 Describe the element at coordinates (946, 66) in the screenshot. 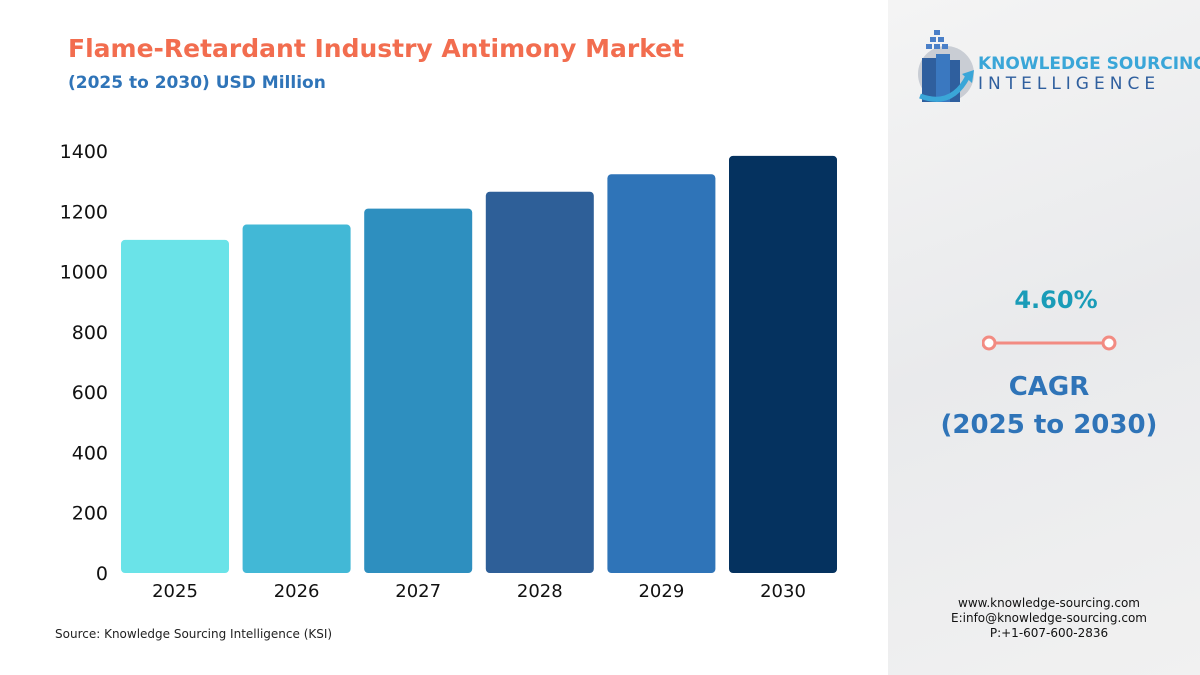

I see `ksi-logo-icon` at that location.